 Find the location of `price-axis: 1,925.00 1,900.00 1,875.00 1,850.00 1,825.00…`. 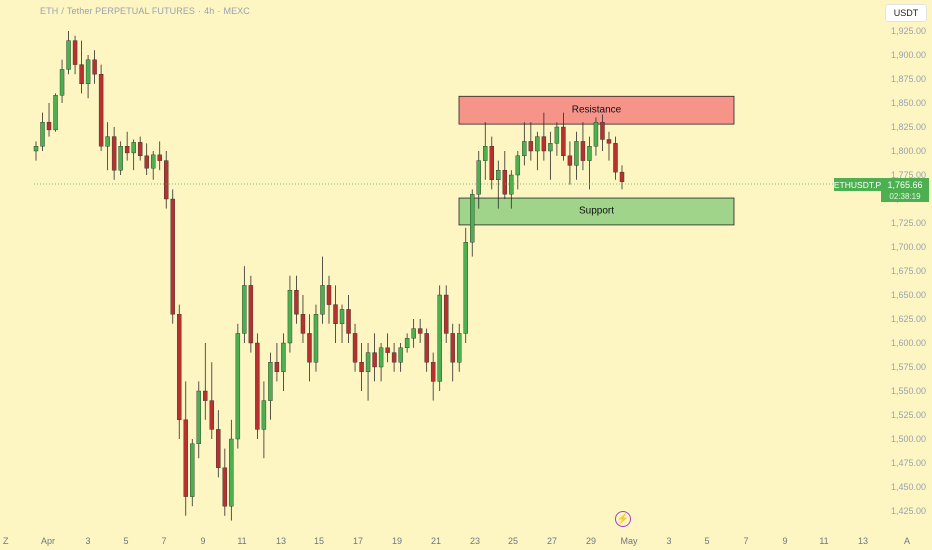

price-axis: 1,925.00 1,900.00 1,875.00 1,850.00 1,825.00… is located at coordinates (906, 266).